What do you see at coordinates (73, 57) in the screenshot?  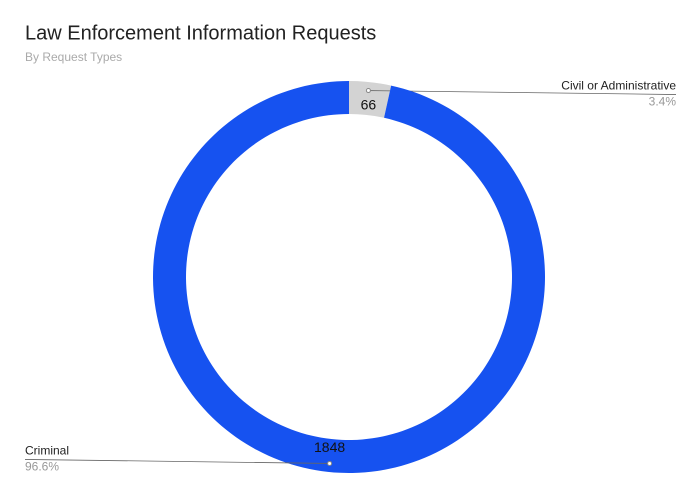 I see `chart-subtitle: By Request Types` at bounding box center [73, 57].